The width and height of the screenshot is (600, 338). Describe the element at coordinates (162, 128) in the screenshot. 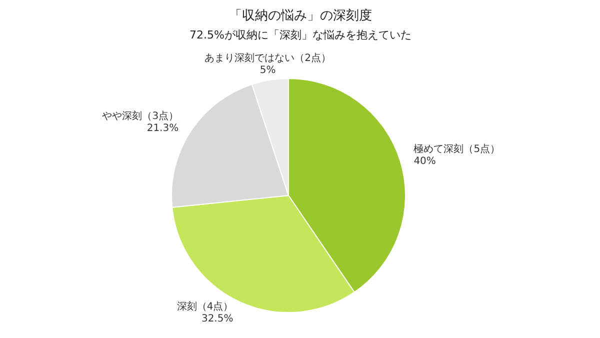

I see `data-label: 21.3%` at that location.